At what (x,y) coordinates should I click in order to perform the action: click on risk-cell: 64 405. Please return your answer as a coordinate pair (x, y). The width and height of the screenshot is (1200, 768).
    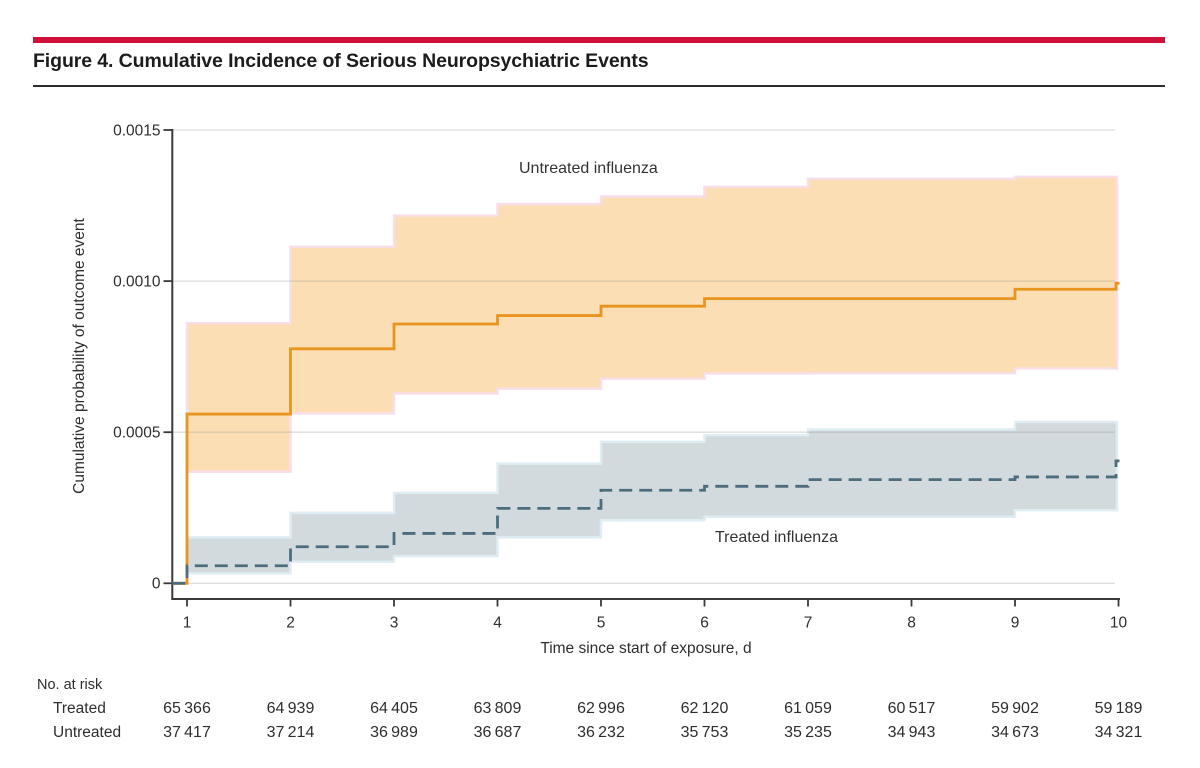
    Looking at the image, I should click on (394, 708).